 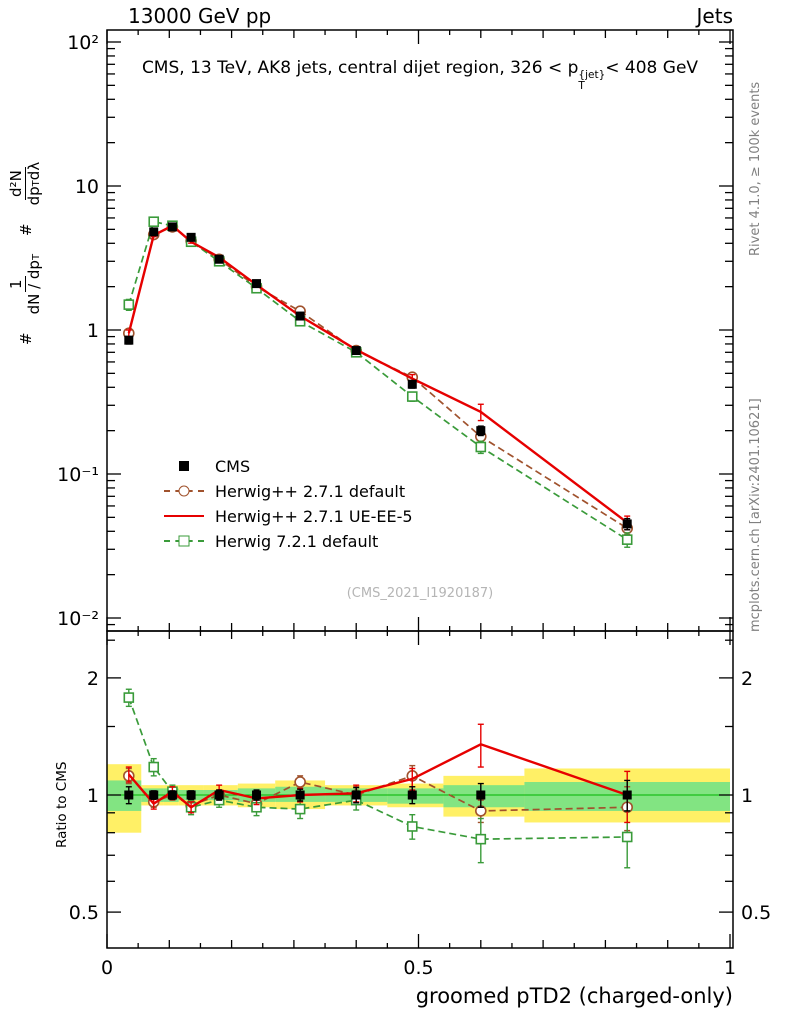 What do you see at coordinates (592, 75) in the screenshot?
I see `title-superscript: {jet}` at bounding box center [592, 75].